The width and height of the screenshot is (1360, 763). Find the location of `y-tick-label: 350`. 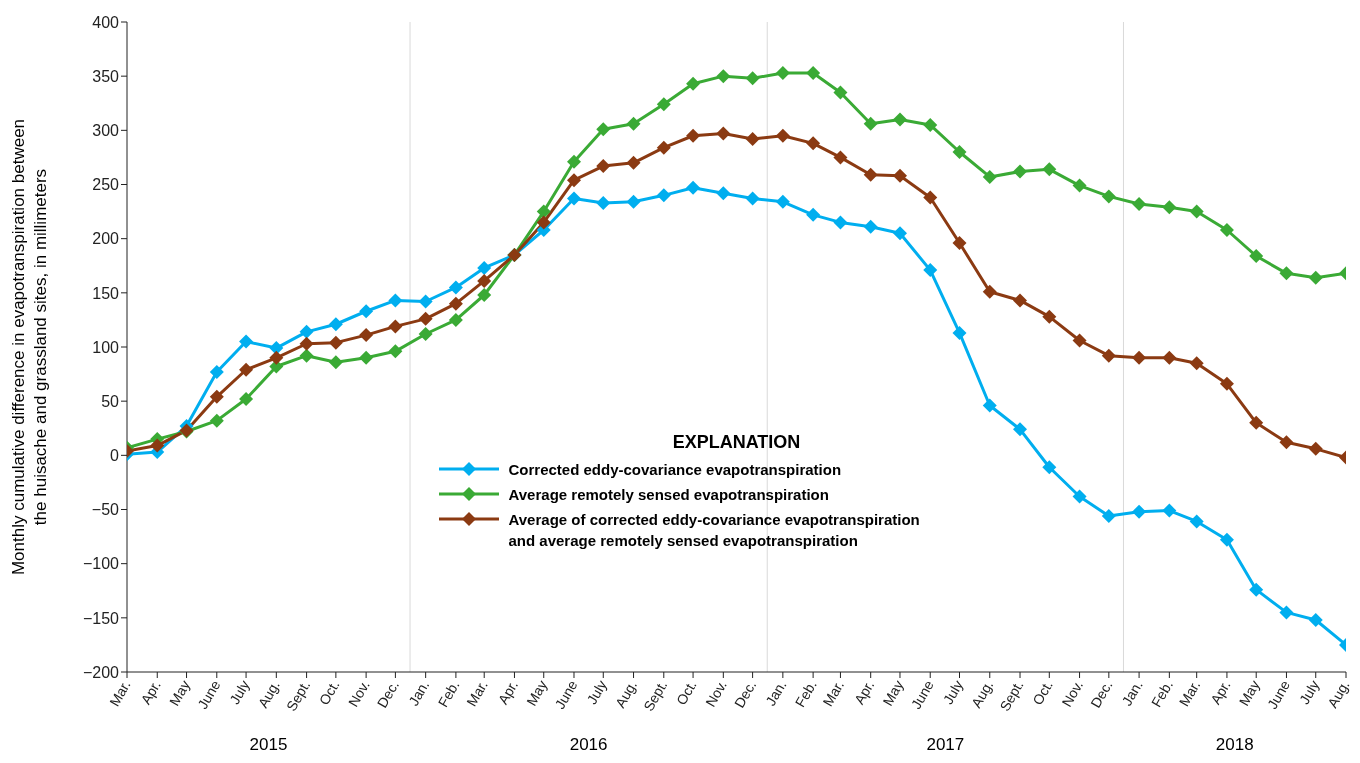

y-tick-label: 350 is located at coordinates (106, 76).